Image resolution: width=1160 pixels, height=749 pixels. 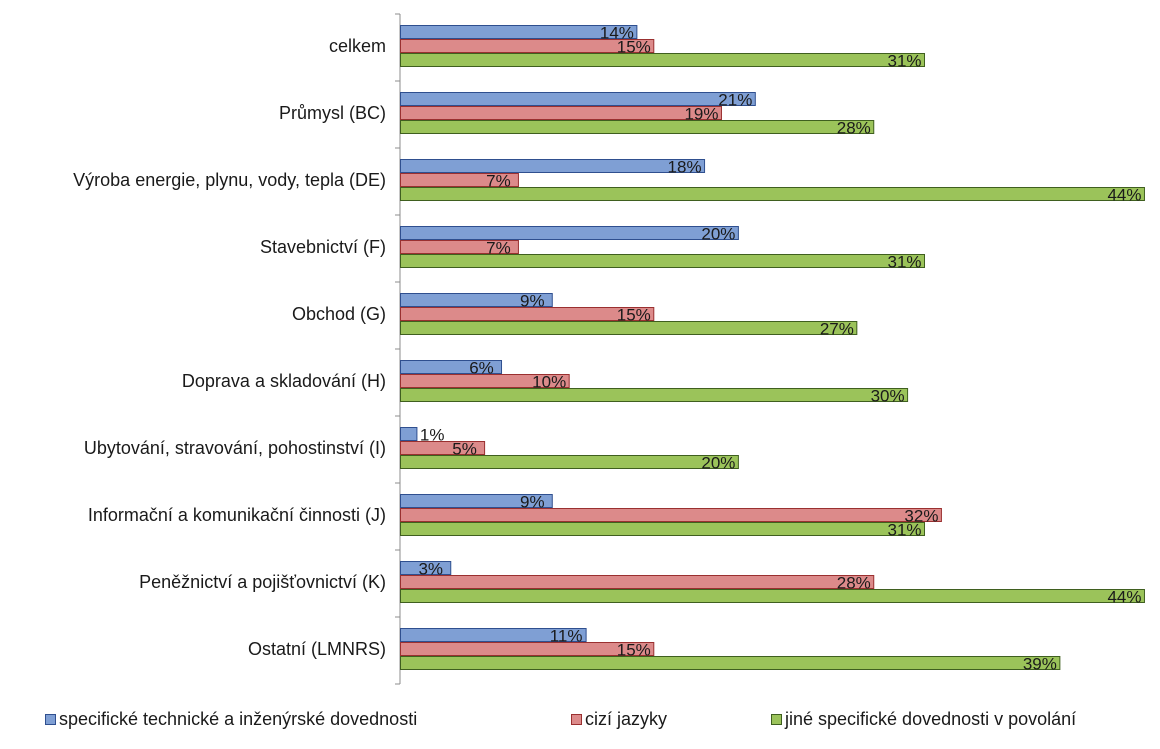 I want to click on data-label-series-1: 21%, so click(x=735, y=100).